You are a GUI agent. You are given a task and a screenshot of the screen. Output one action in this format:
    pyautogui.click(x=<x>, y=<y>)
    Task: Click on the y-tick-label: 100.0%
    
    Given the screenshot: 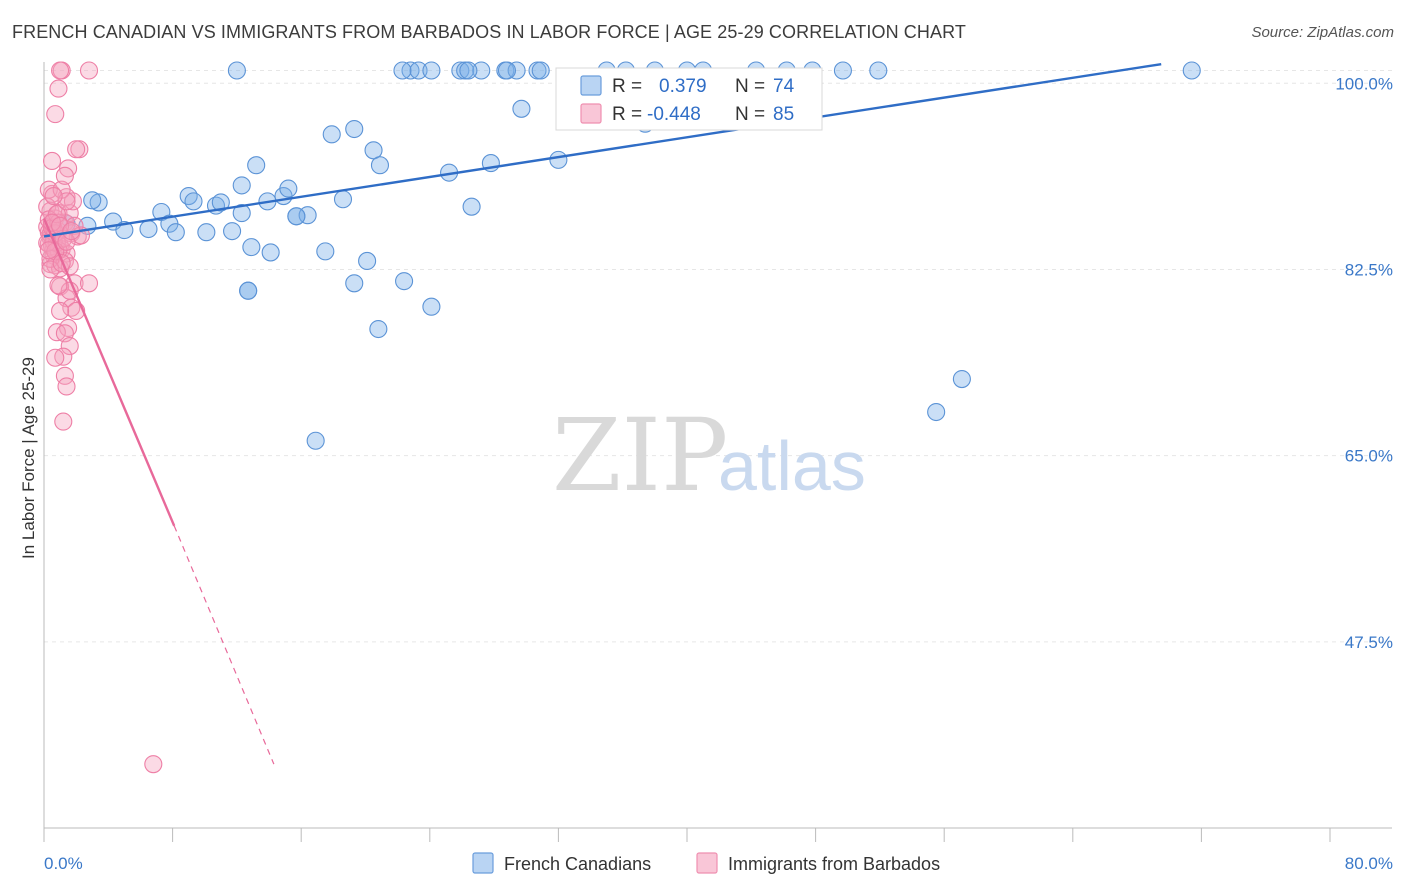 What is the action you would take?
    pyautogui.click(x=1364, y=83)
    